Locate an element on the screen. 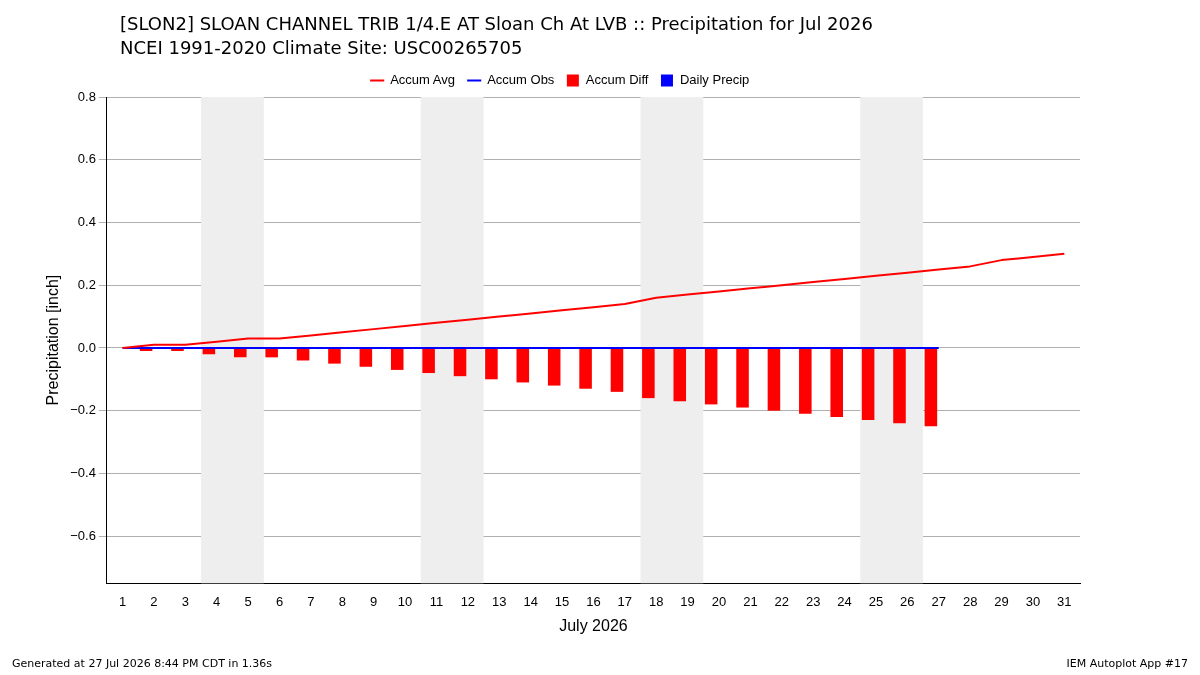  x-tick-label: 18 is located at coordinates (656, 601).